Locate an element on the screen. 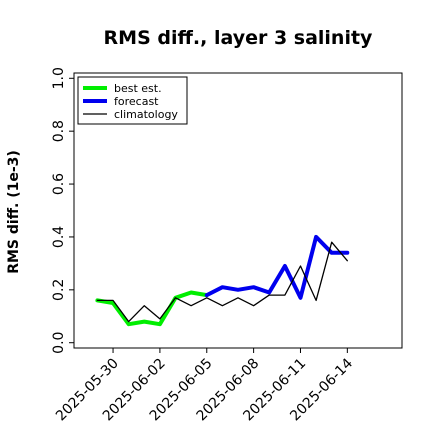 The height and width of the screenshot is (440, 440). y-tick-label: 0.4 is located at coordinates (59, 237).